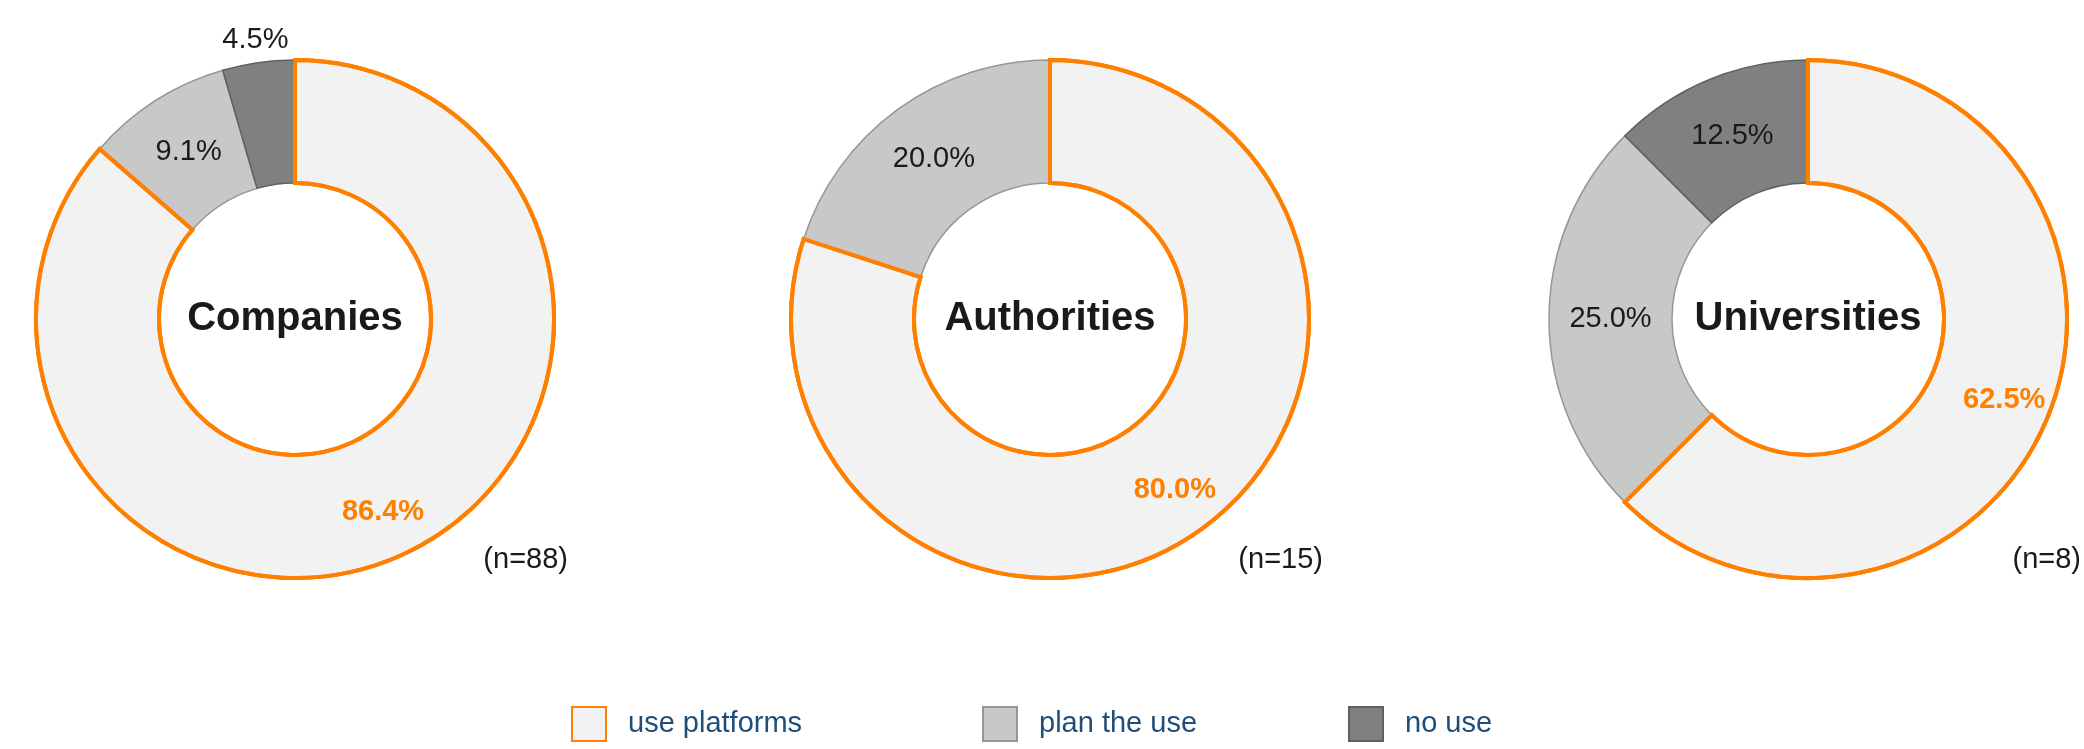 The height and width of the screenshot is (749, 2084). What do you see at coordinates (188, 150) in the screenshot?
I see `data-label: 9.1%` at bounding box center [188, 150].